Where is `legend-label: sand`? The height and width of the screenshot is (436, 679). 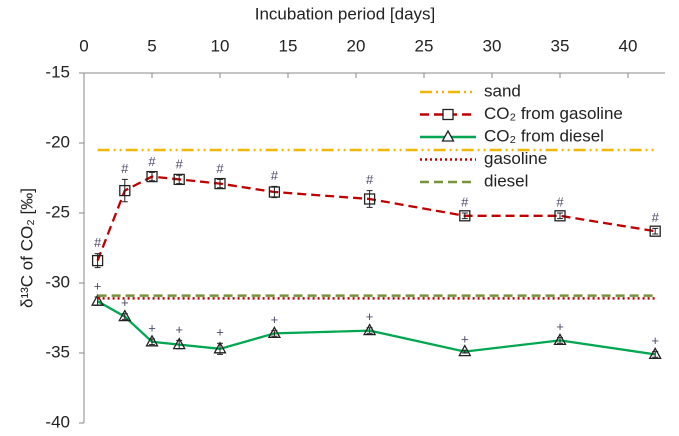 legend-label: sand is located at coordinates (502, 90).